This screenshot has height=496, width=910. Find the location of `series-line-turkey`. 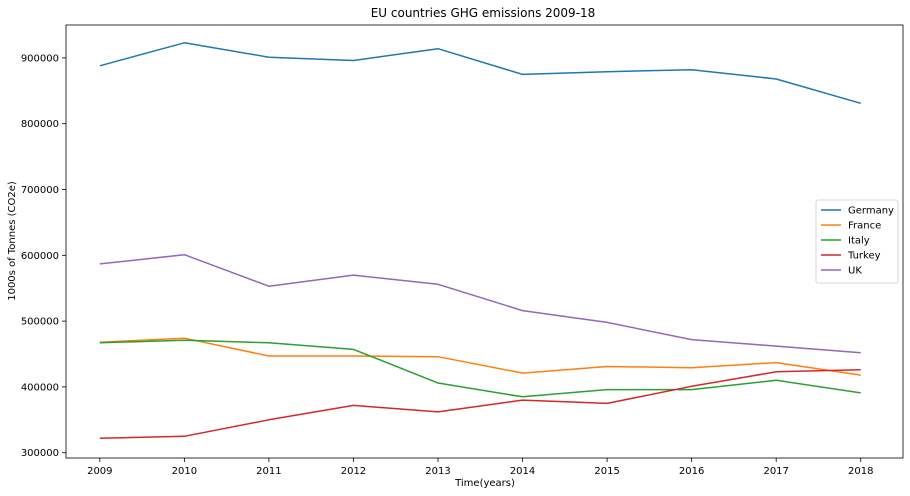

series-line-turkey is located at coordinates (480, 404).